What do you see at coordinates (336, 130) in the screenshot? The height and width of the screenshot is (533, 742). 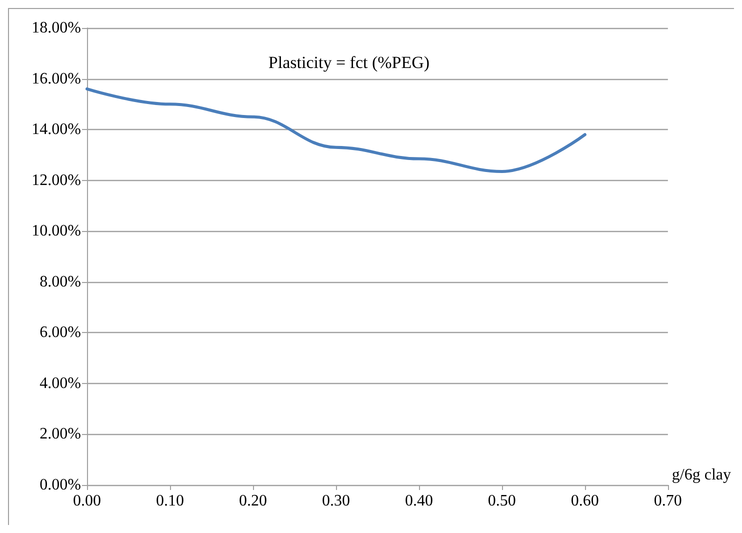 I see `line-series` at bounding box center [336, 130].